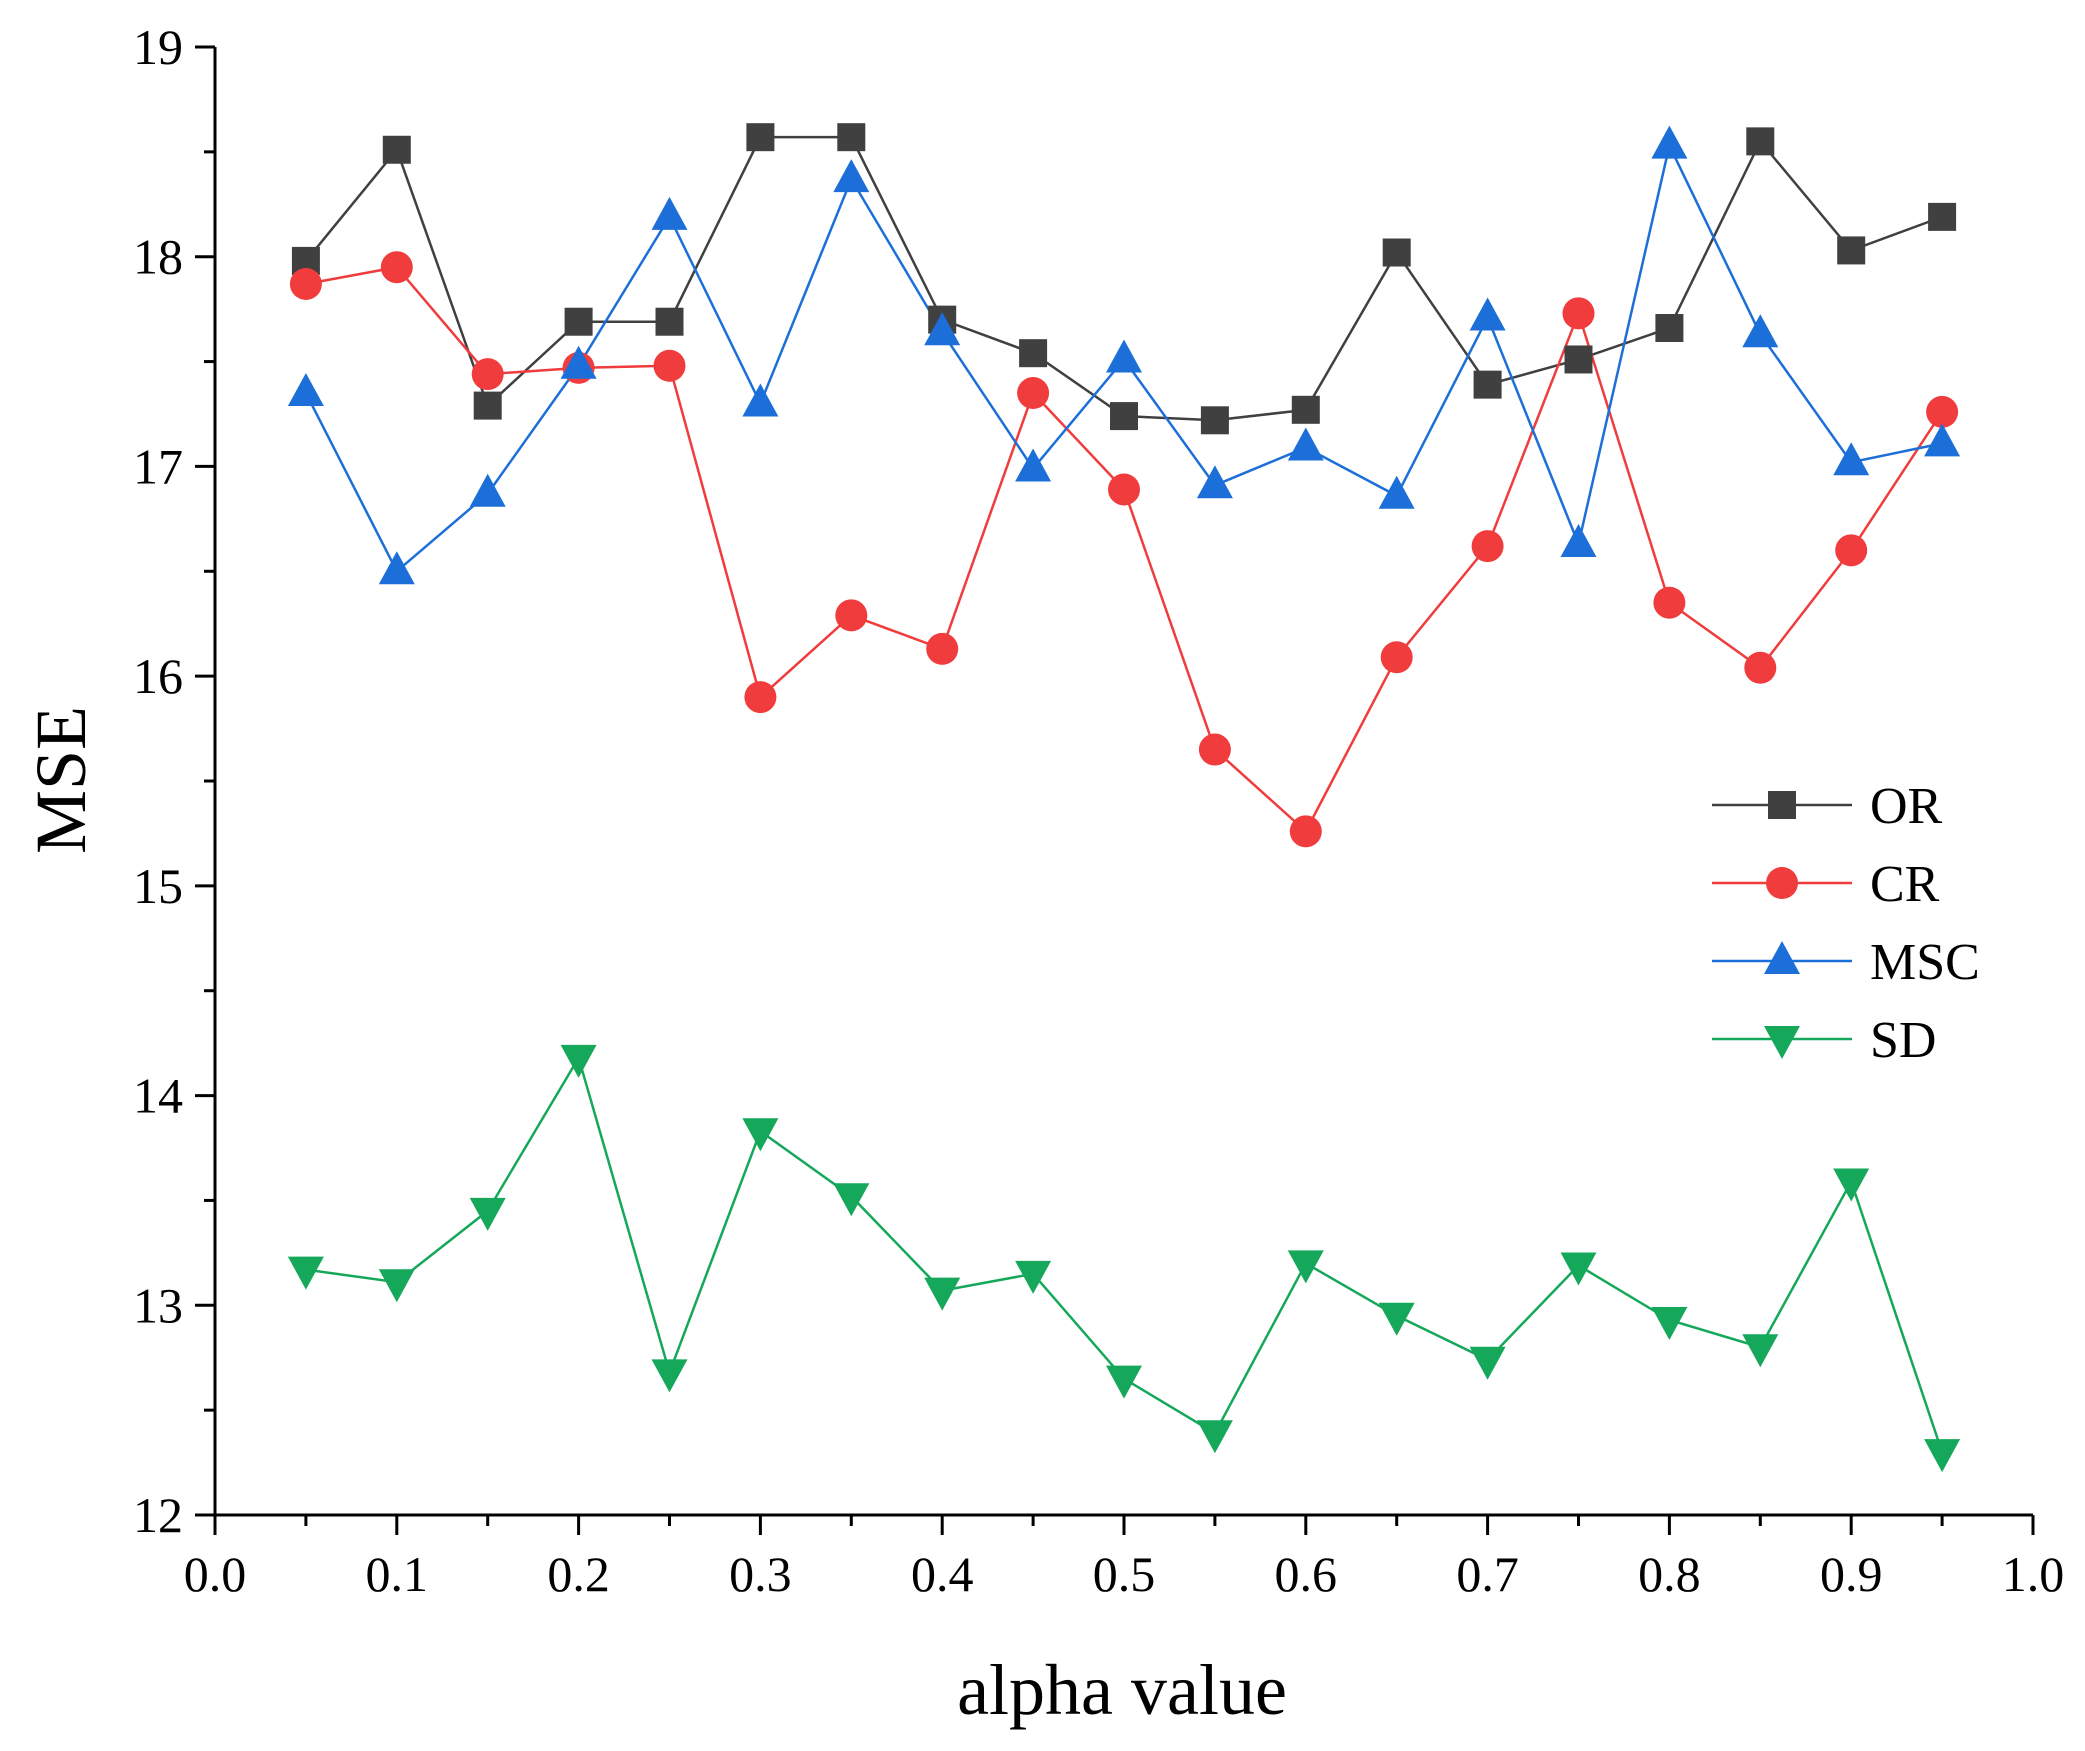 This screenshot has height=1751, width=2085. What do you see at coordinates (1905, 884) in the screenshot?
I see `legend-label-cr: CR` at bounding box center [1905, 884].